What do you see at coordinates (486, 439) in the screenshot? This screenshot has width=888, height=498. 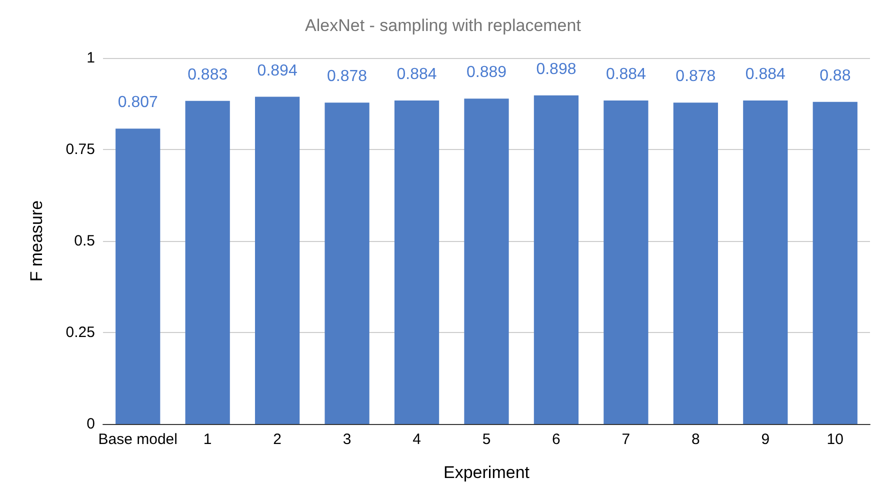 I see `x-tick-label: 5` at bounding box center [486, 439].